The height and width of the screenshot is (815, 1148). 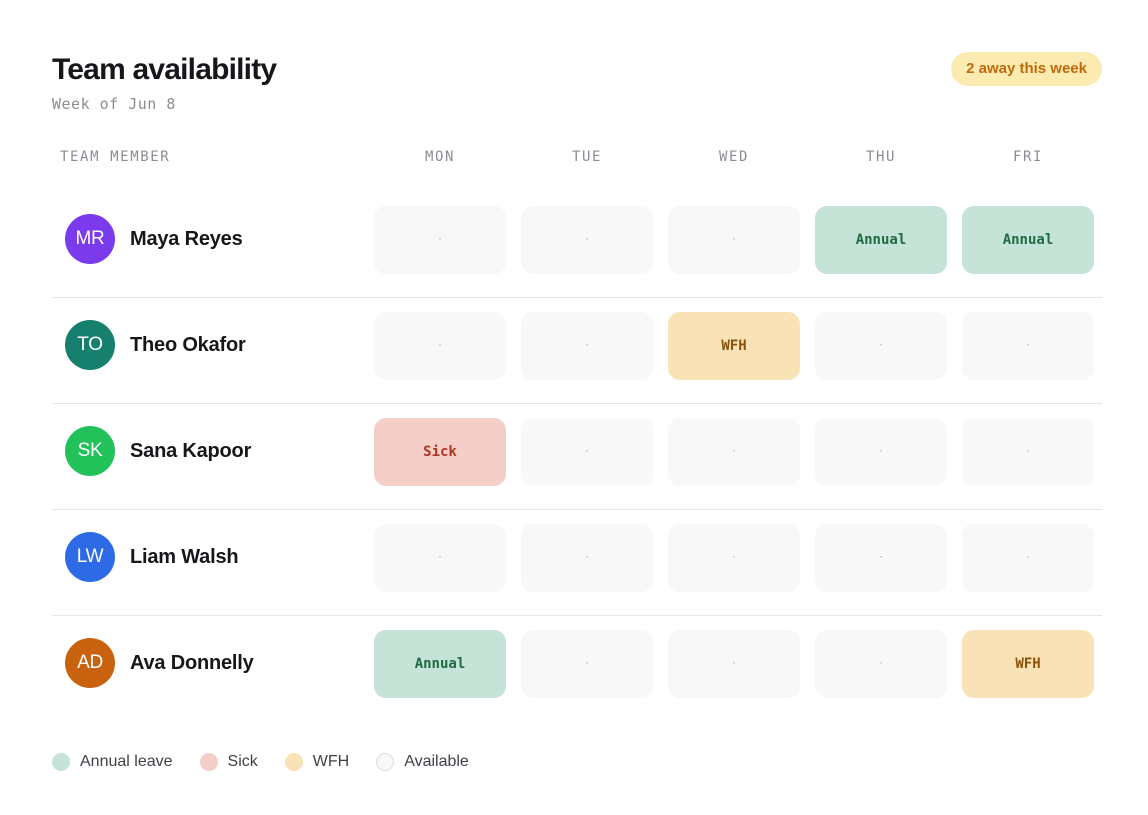 What do you see at coordinates (436, 761) in the screenshot?
I see `legend-label: Available` at bounding box center [436, 761].